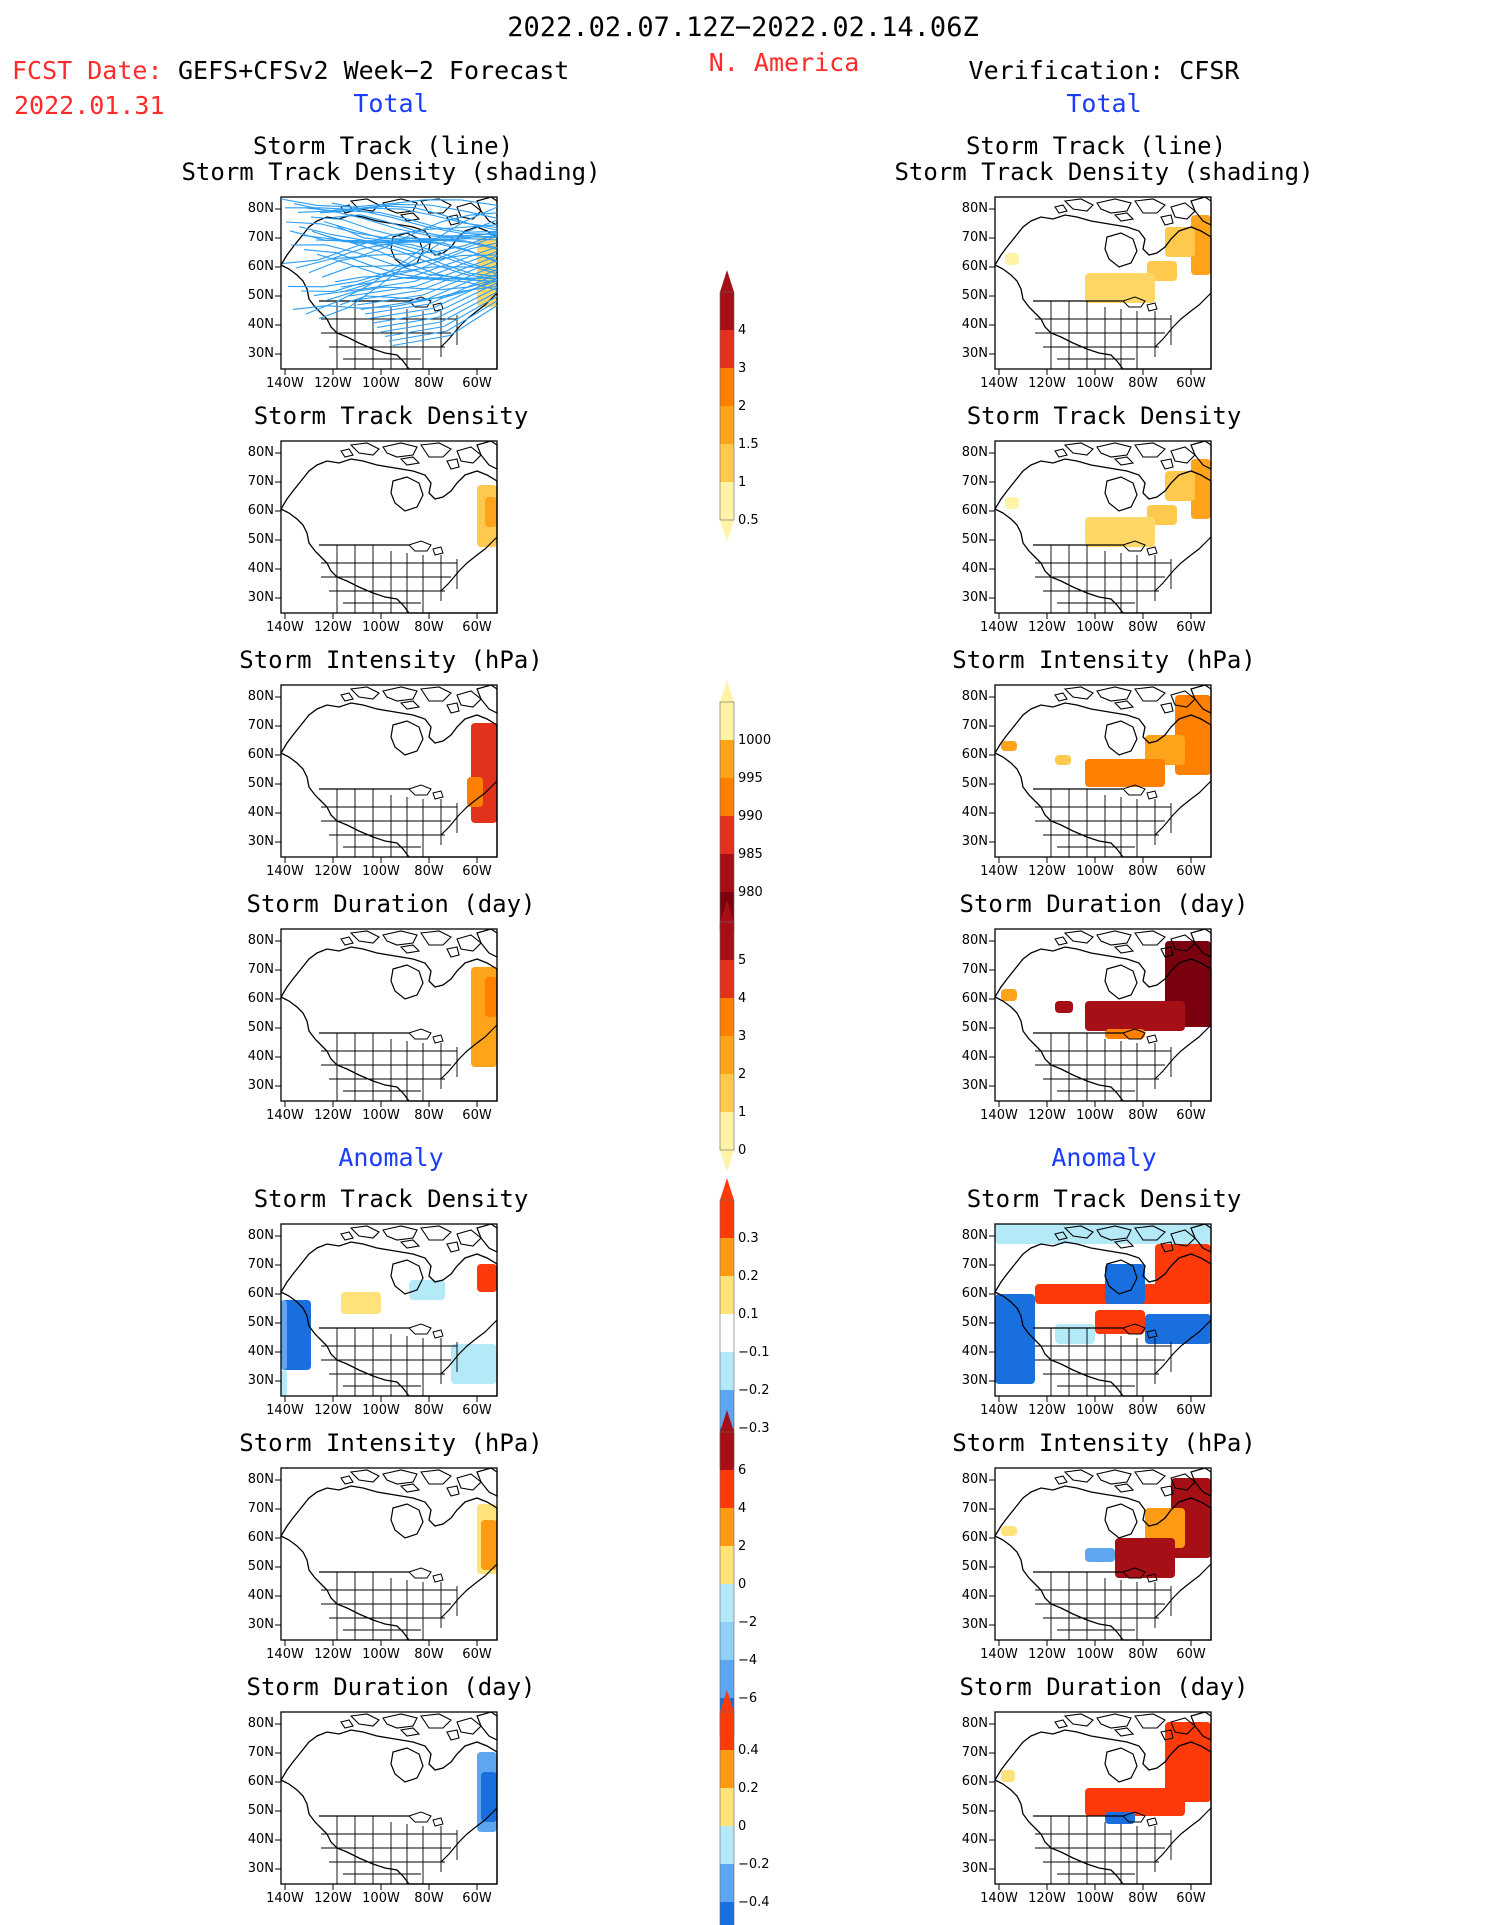 The width and height of the screenshot is (1487, 1925). Describe the element at coordinates (727, 1421) in the screenshot. I see `intensity-anomaly-colorbar-top-arrow` at that location.